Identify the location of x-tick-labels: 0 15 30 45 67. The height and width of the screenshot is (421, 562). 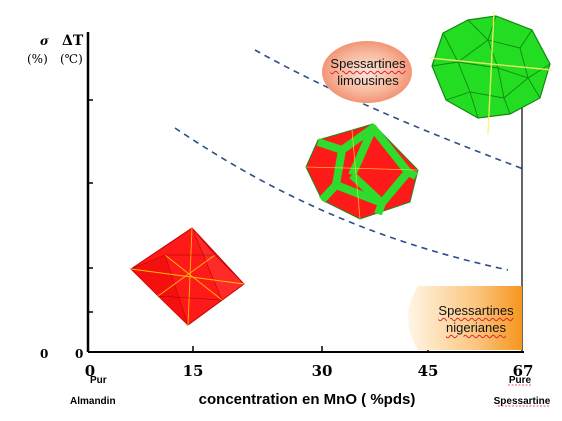
(309, 371).